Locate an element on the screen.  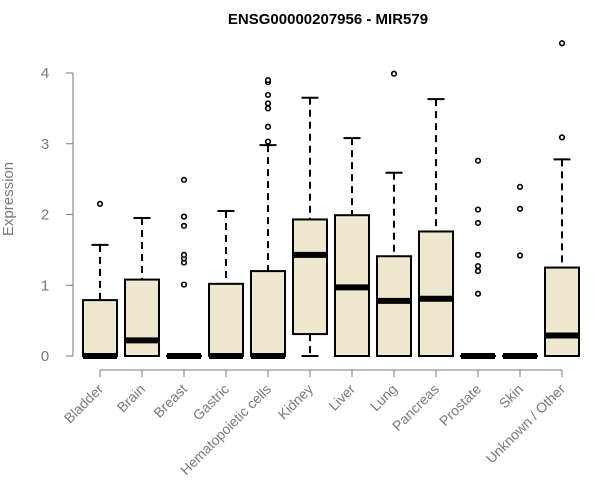
x-tick-label-2: Breast is located at coordinates (170, 401).